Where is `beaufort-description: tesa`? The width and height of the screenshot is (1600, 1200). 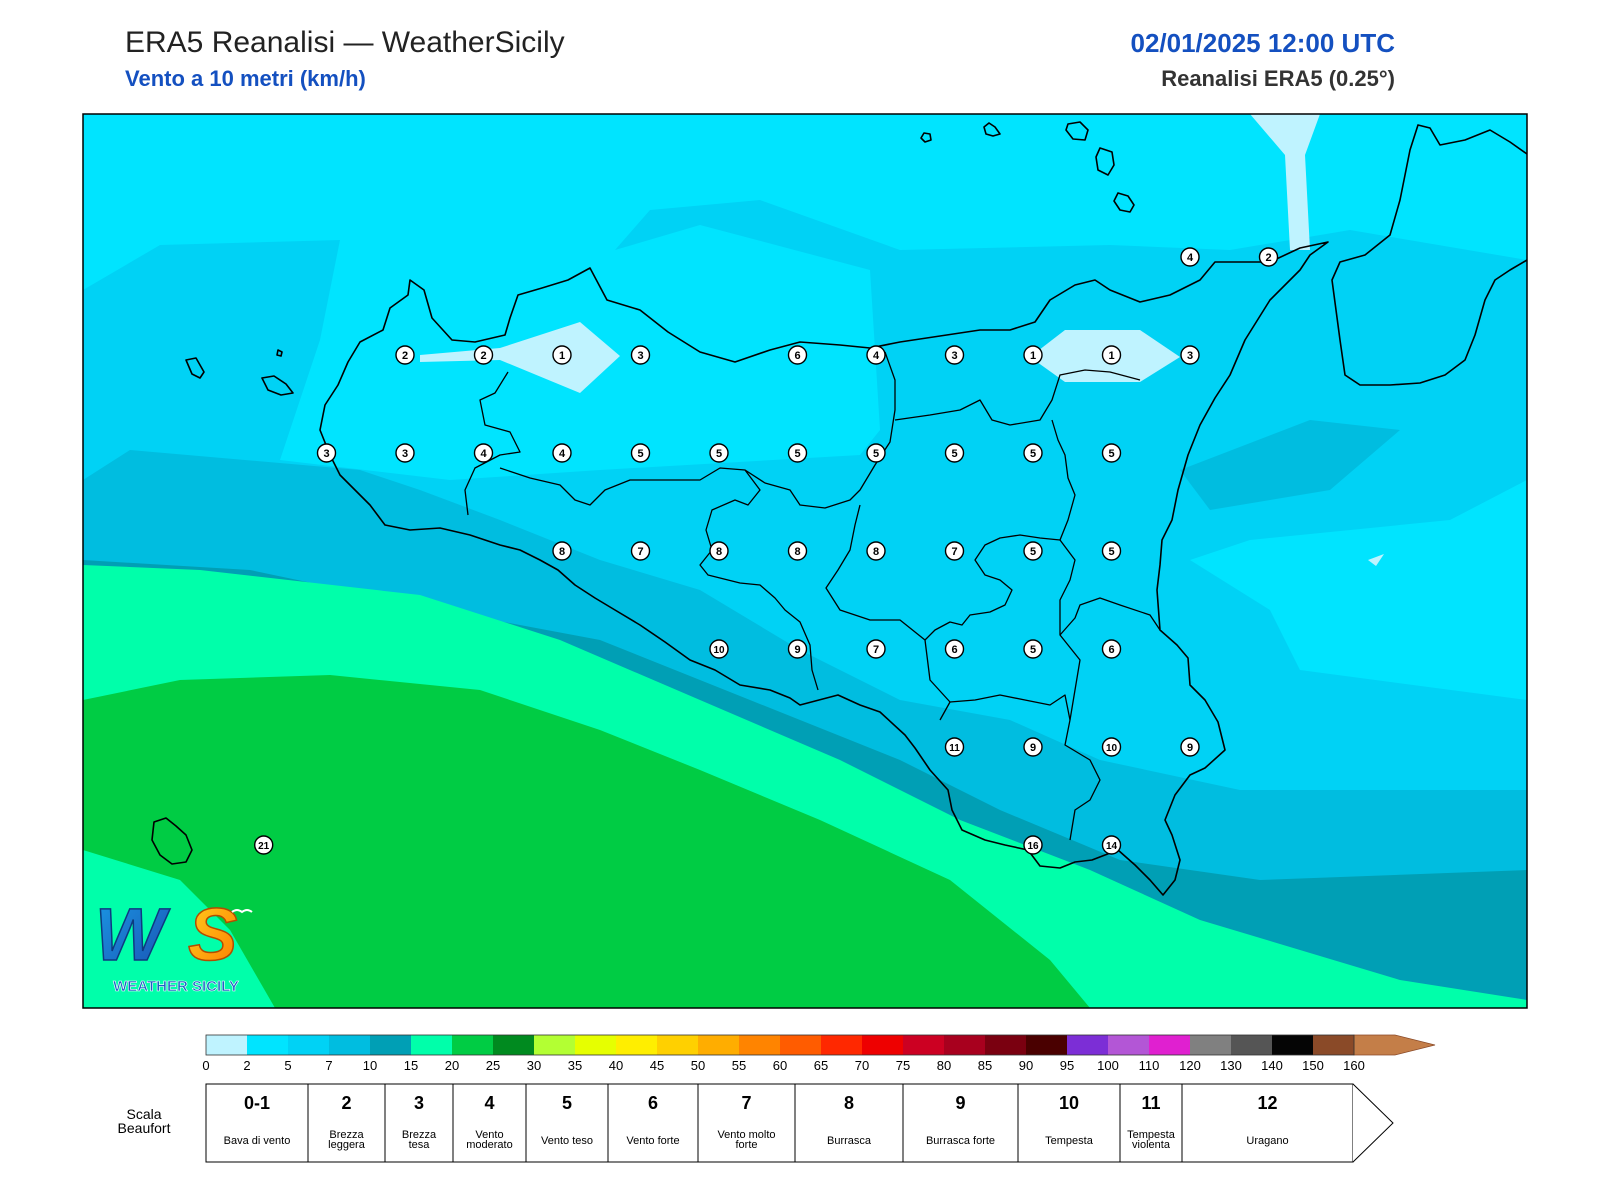
beaufort-description: tesa is located at coordinates (420, 1145).